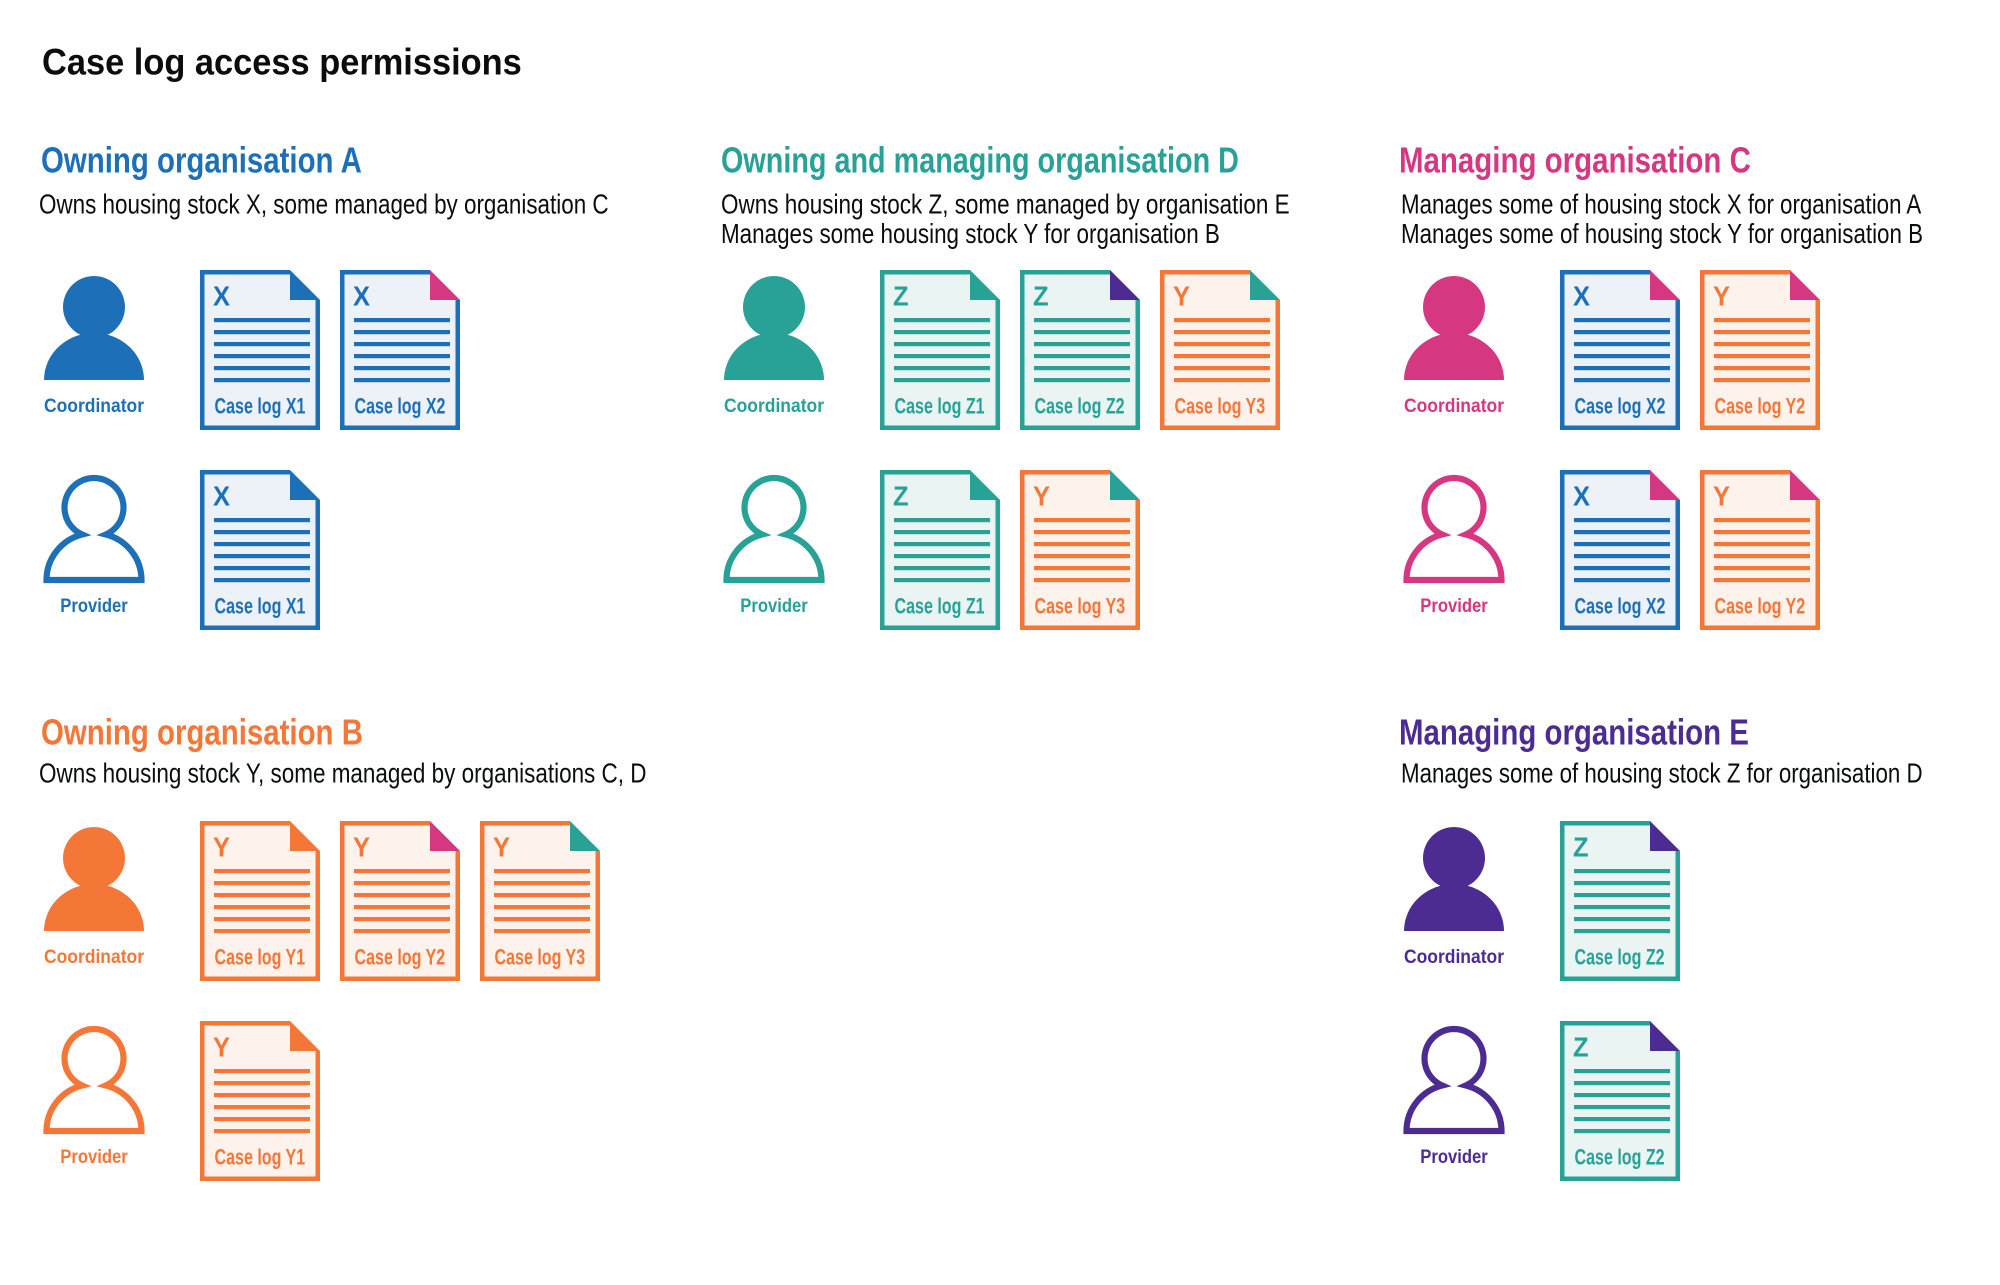 Image resolution: width=2000 pixels, height=1285 pixels. Describe the element at coordinates (1574, 732) in the screenshot. I see `svg-text: Managing organisation E` at that location.